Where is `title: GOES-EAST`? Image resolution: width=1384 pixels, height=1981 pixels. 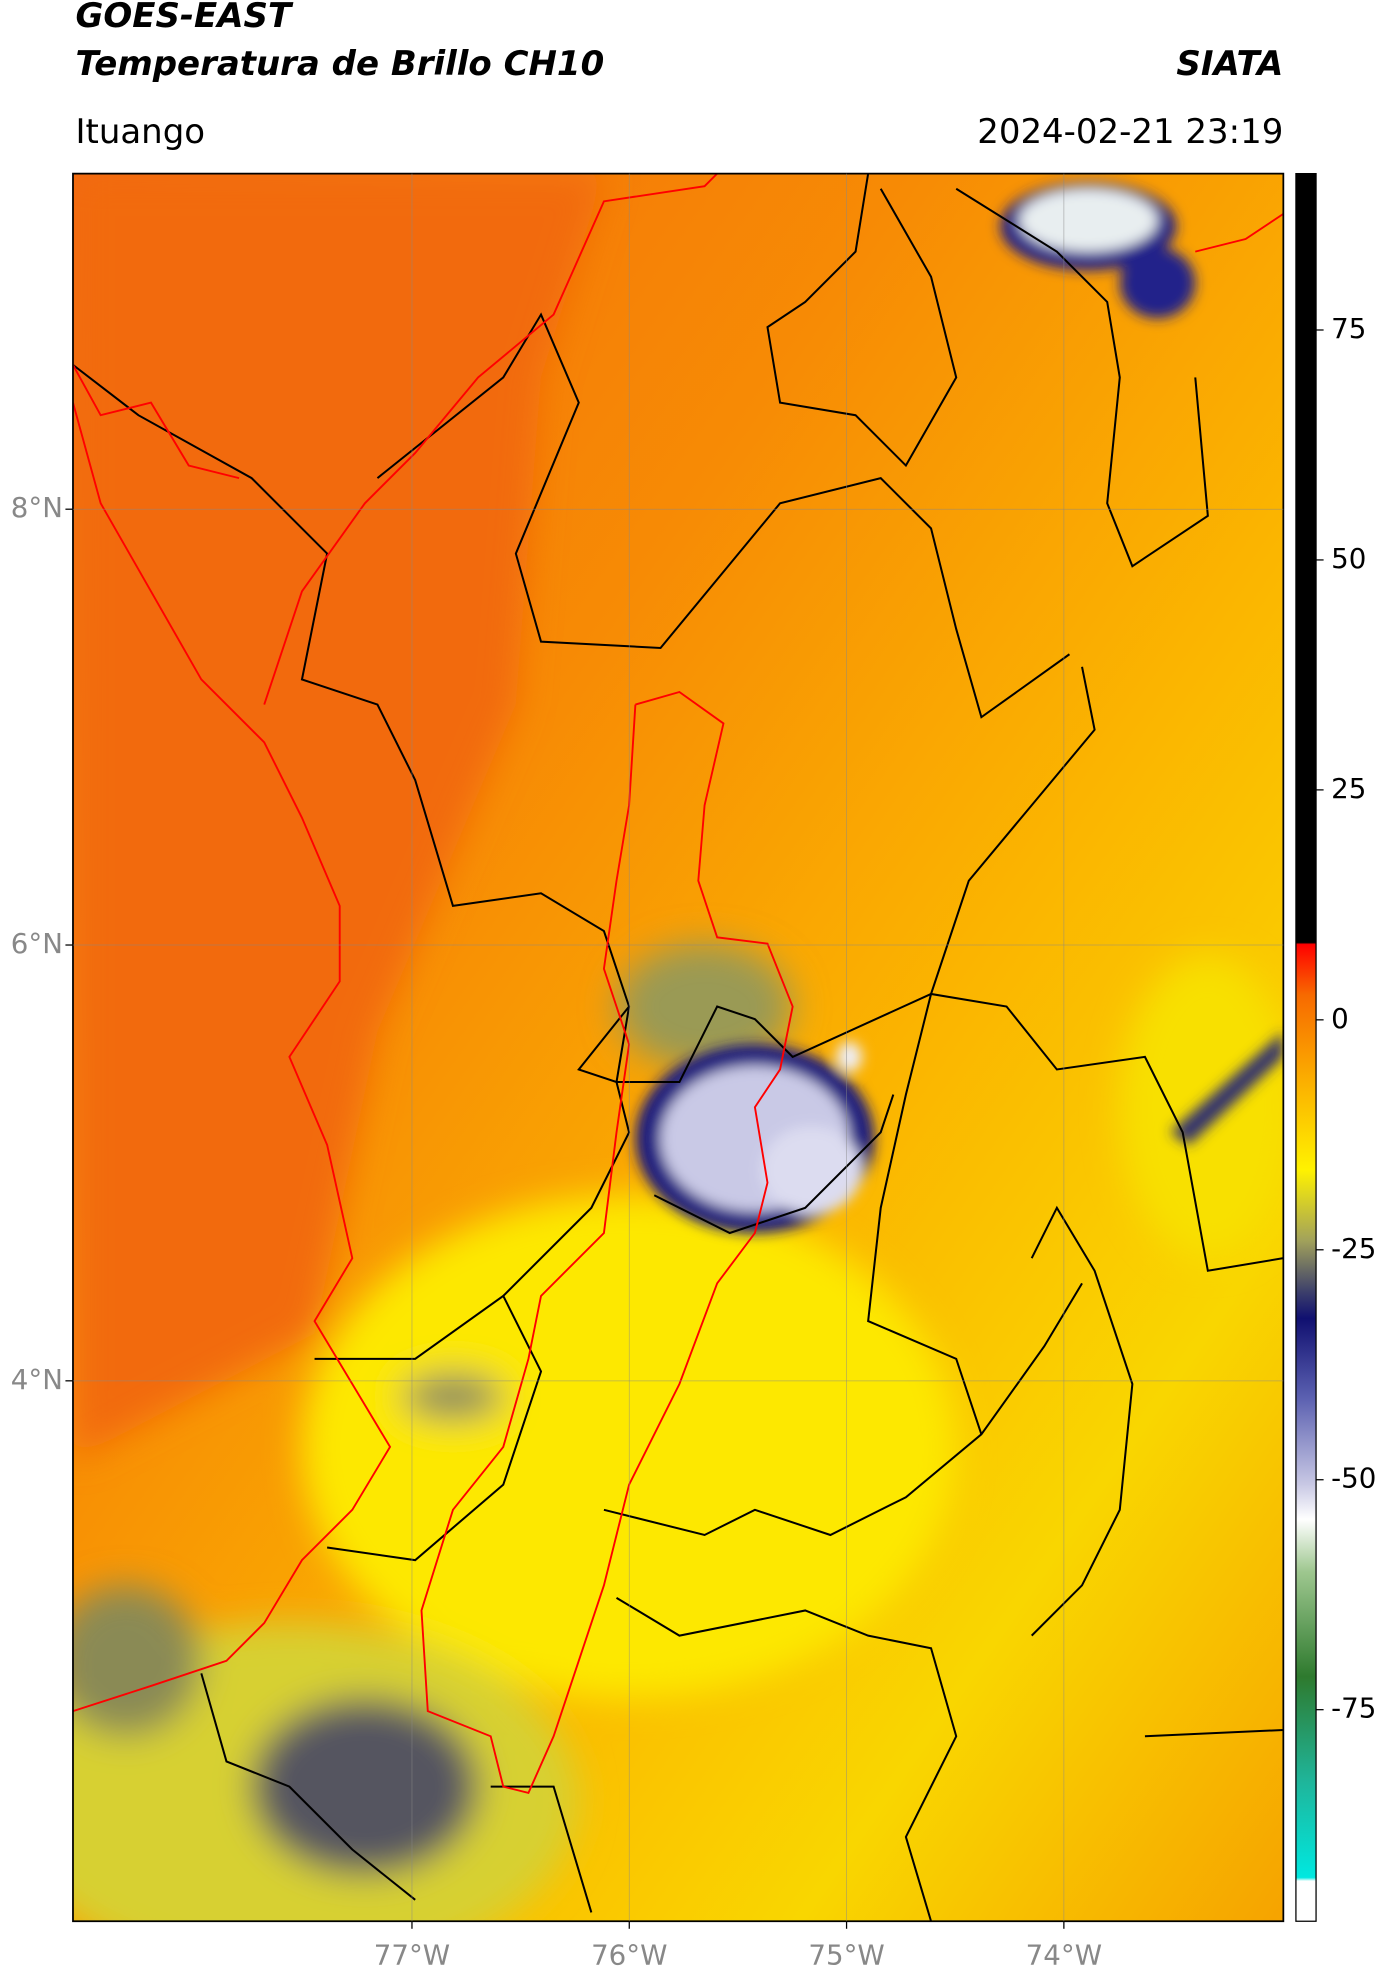 title: GOES-EAST is located at coordinates (184, 18).